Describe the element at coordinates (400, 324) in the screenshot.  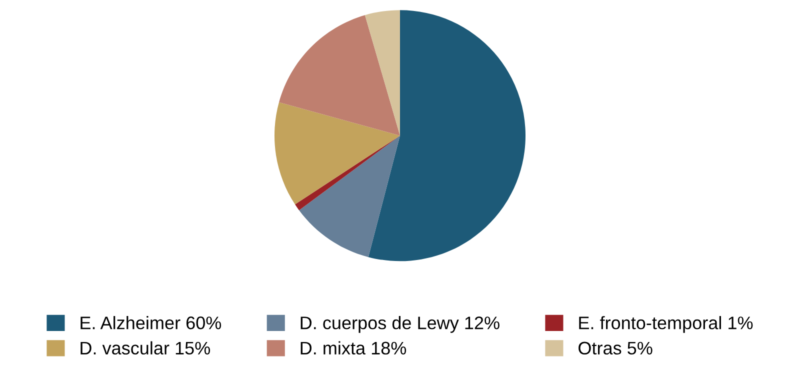
I see `legend-label: D. cuerpos de Lewy 12%` at that location.